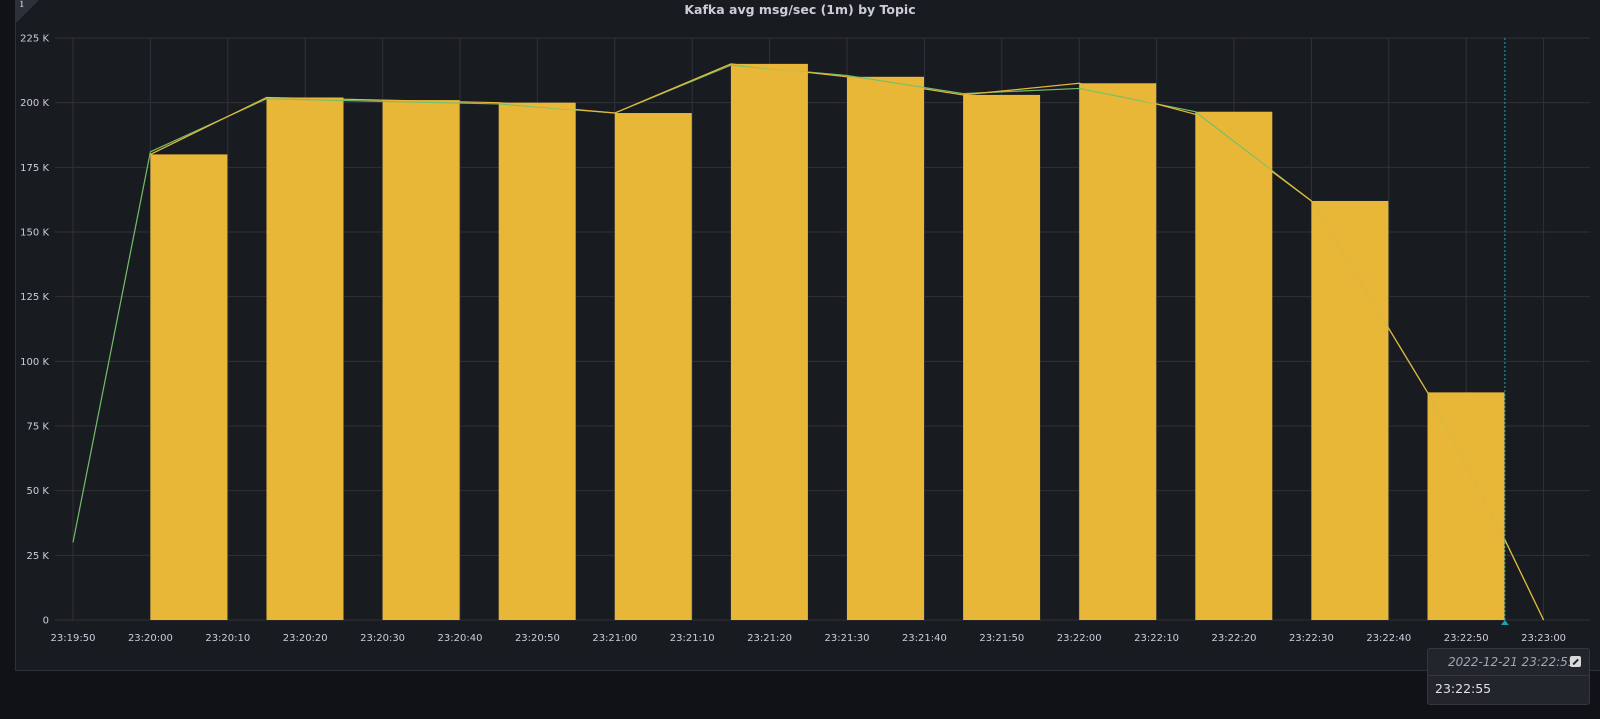 The image size is (1600, 719). What do you see at coordinates (382, 638) in the screenshot?
I see `x-tick-label: 23:20:30` at bounding box center [382, 638].